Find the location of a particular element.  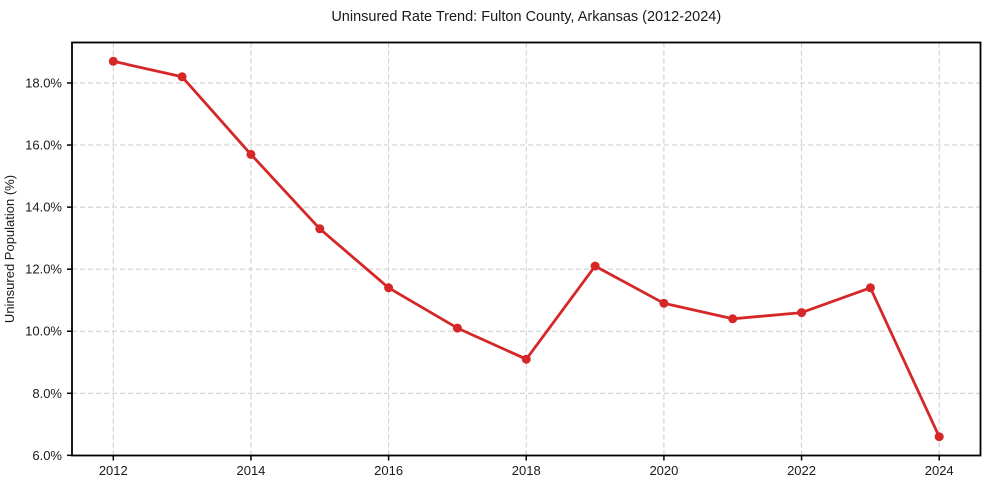

x-tick-label: 2018 is located at coordinates (526, 470).